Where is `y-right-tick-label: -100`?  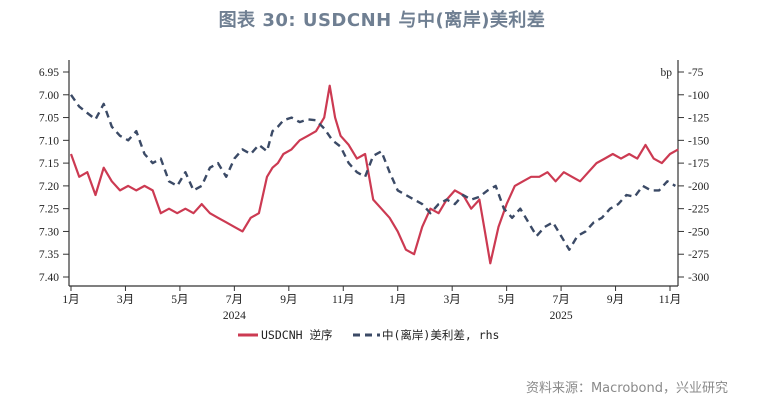
y-right-tick-label: -100 is located at coordinates (698, 96).